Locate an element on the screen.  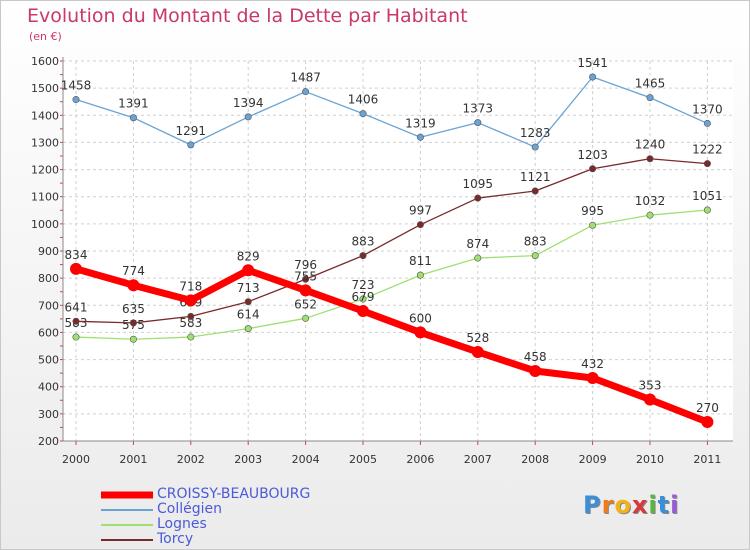
logo-letter: x is located at coordinates (640, 505).